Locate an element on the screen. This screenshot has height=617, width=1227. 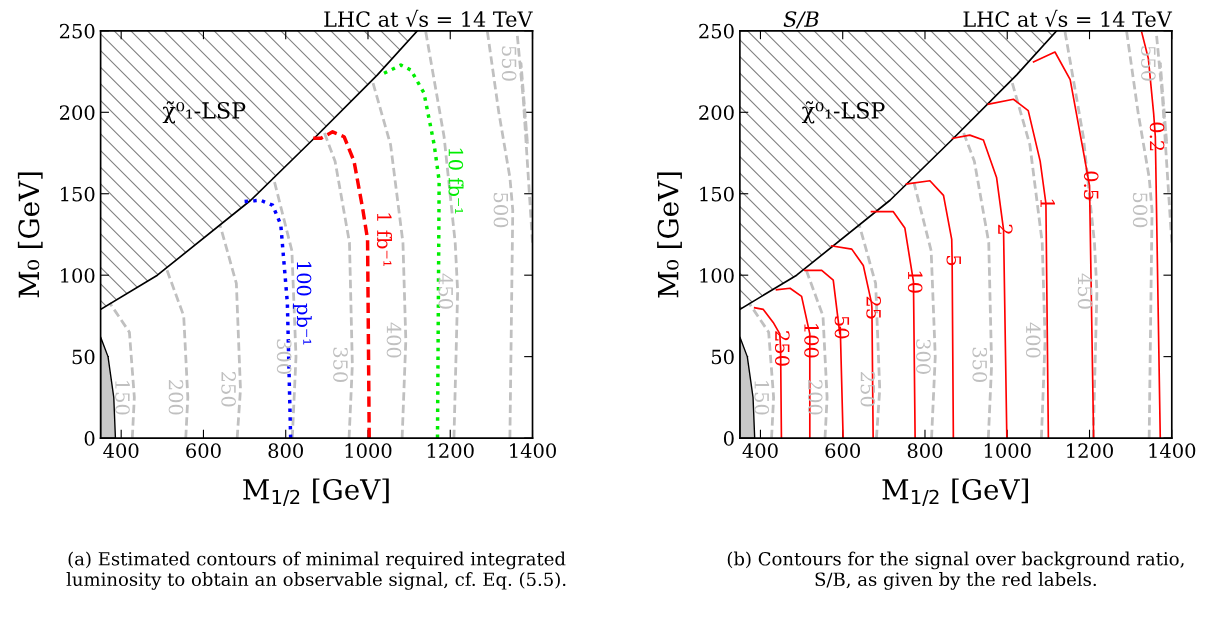
text: 25 is located at coordinates (873, 307).